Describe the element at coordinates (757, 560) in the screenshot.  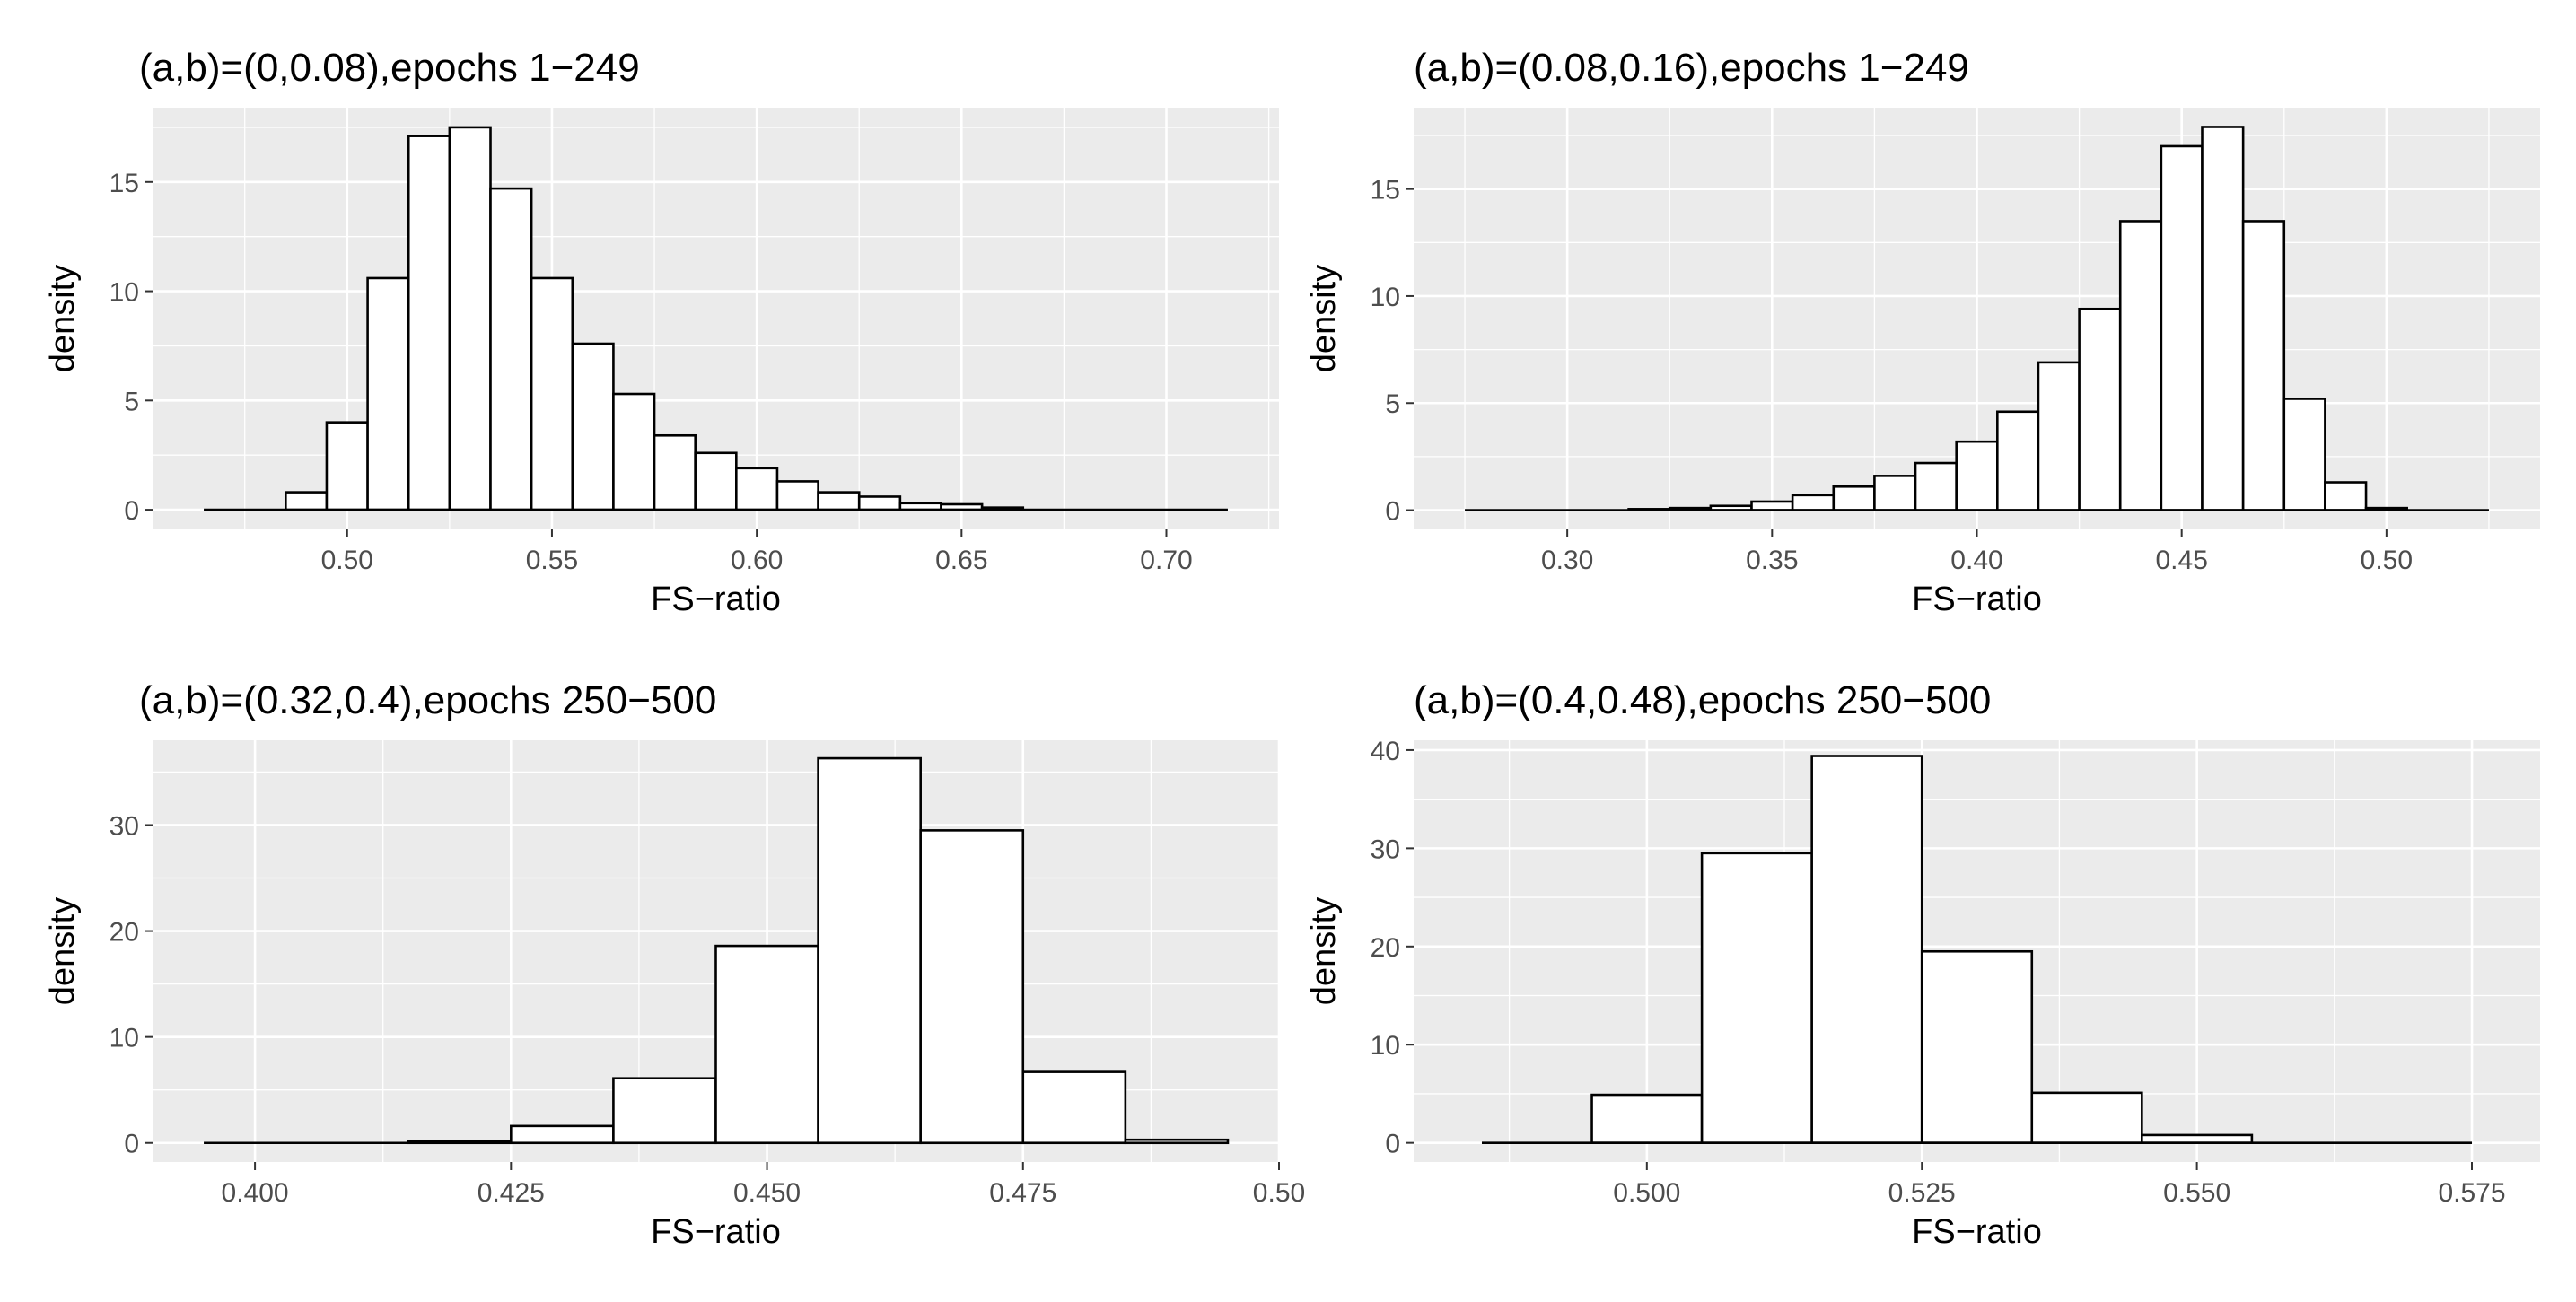
I see `x-tick-label: 0.60` at that location.